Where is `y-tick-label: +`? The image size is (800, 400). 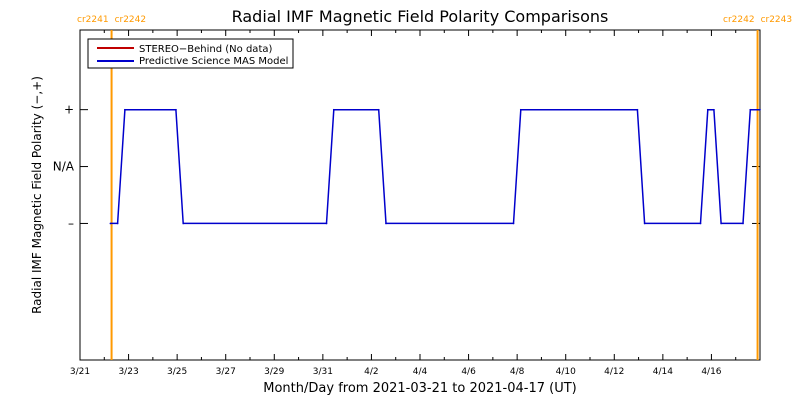
y-tick-label: + is located at coordinates (69, 110).